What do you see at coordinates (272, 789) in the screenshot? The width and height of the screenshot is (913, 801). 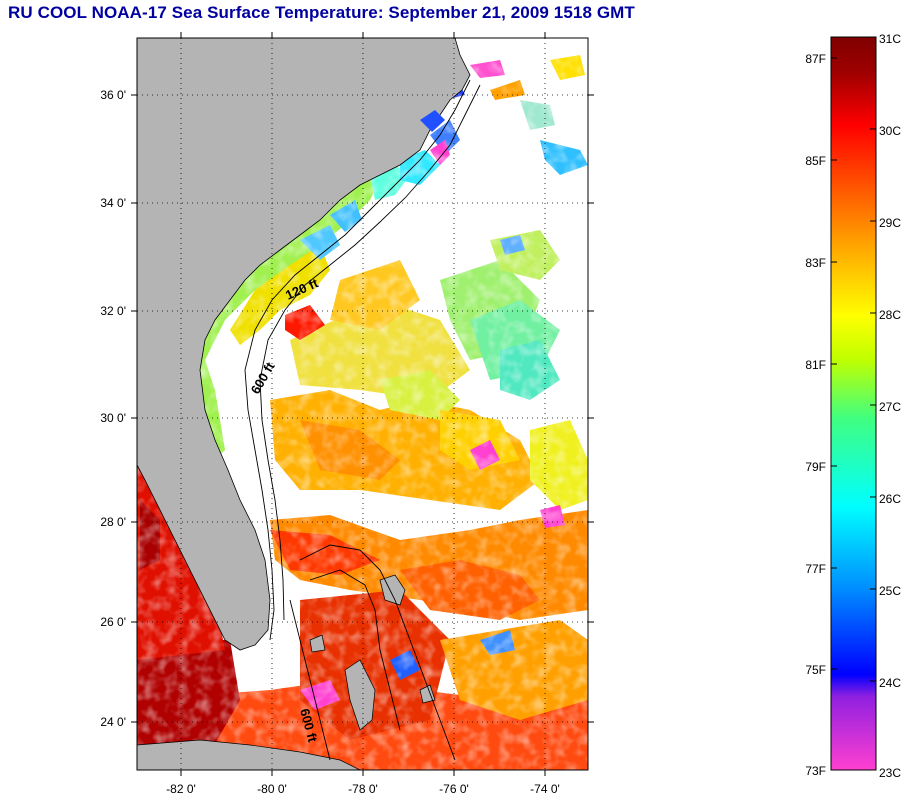 I see `lon-label: -80 0'` at bounding box center [272, 789].